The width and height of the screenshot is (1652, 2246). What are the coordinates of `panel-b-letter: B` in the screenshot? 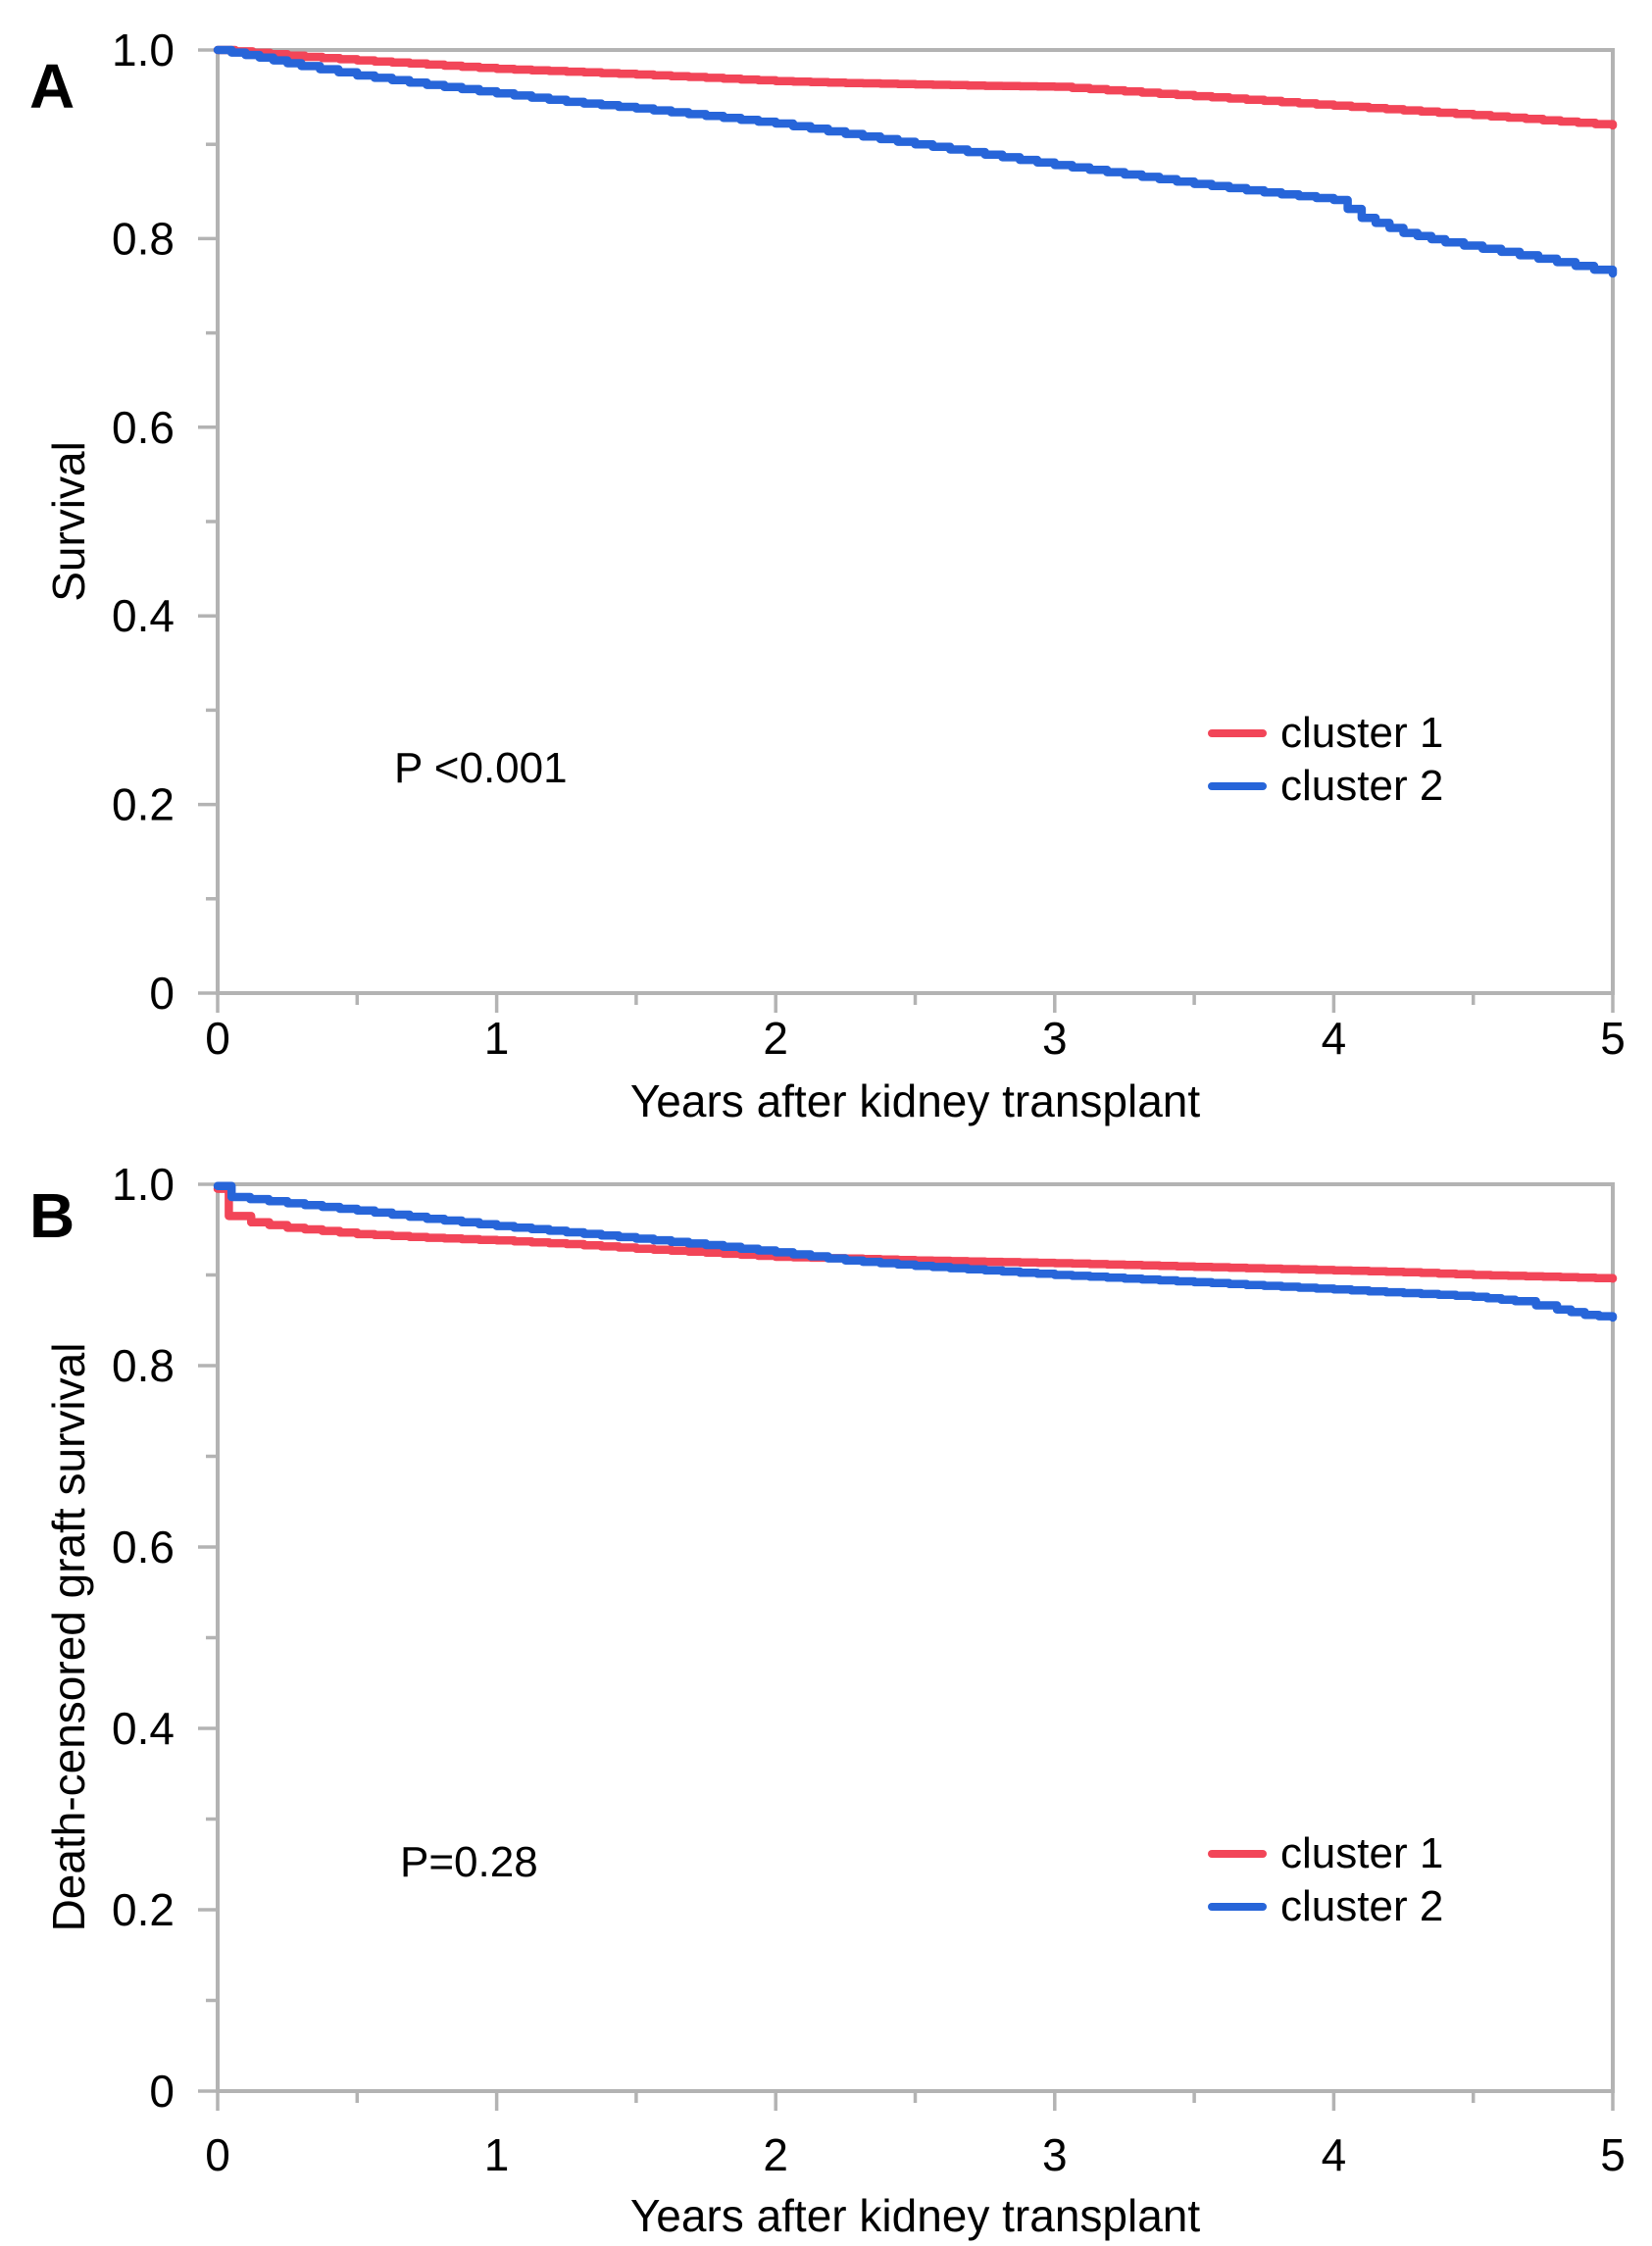 It's located at (52, 1215).